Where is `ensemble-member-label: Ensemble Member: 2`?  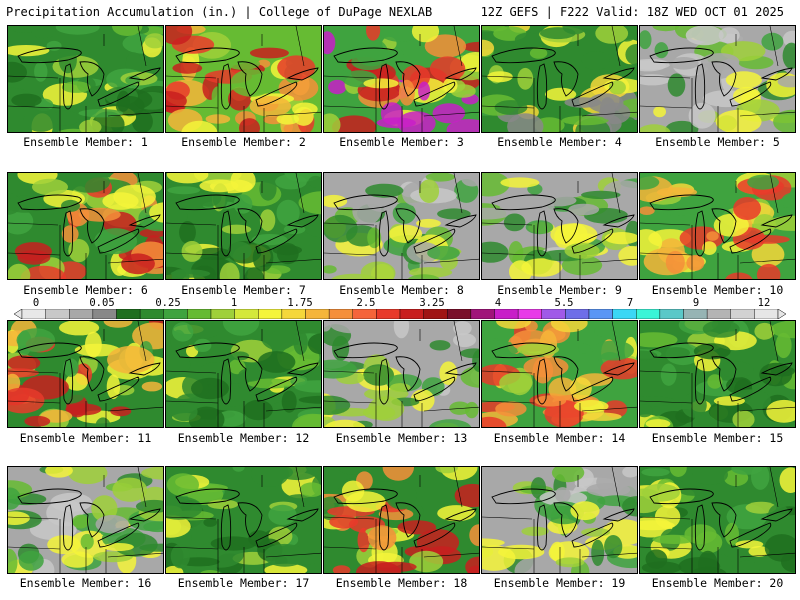 ensemble-member-label: Ensemble Member: 2 is located at coordinates (243, 142).